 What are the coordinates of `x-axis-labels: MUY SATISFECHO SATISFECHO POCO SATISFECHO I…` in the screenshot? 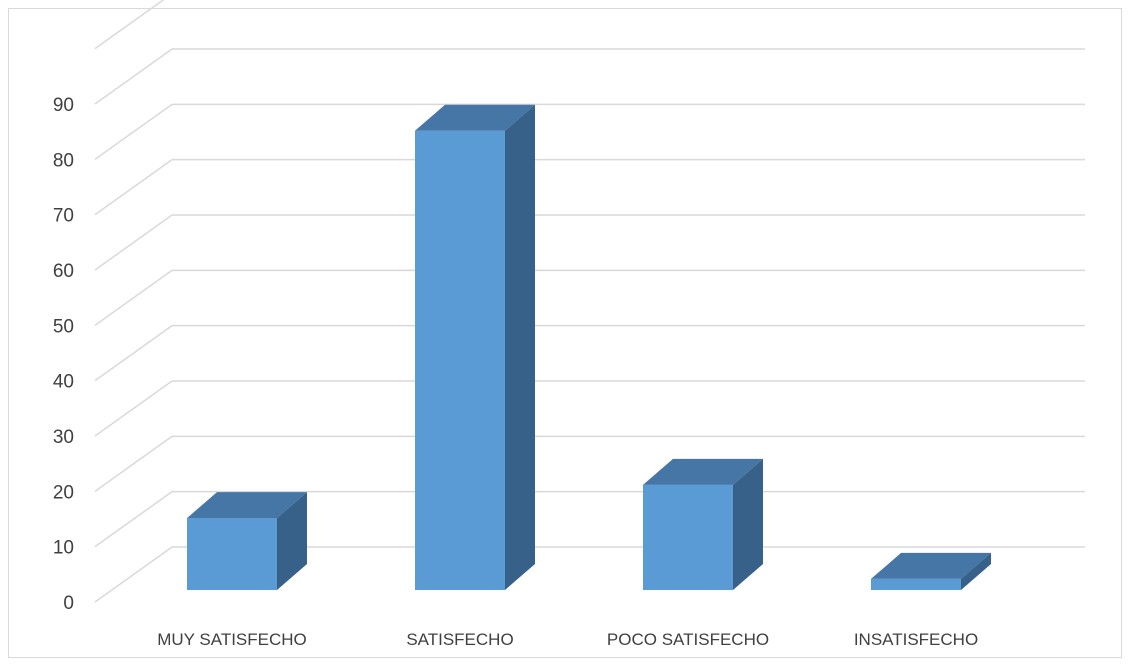 It's located at (567, 639).